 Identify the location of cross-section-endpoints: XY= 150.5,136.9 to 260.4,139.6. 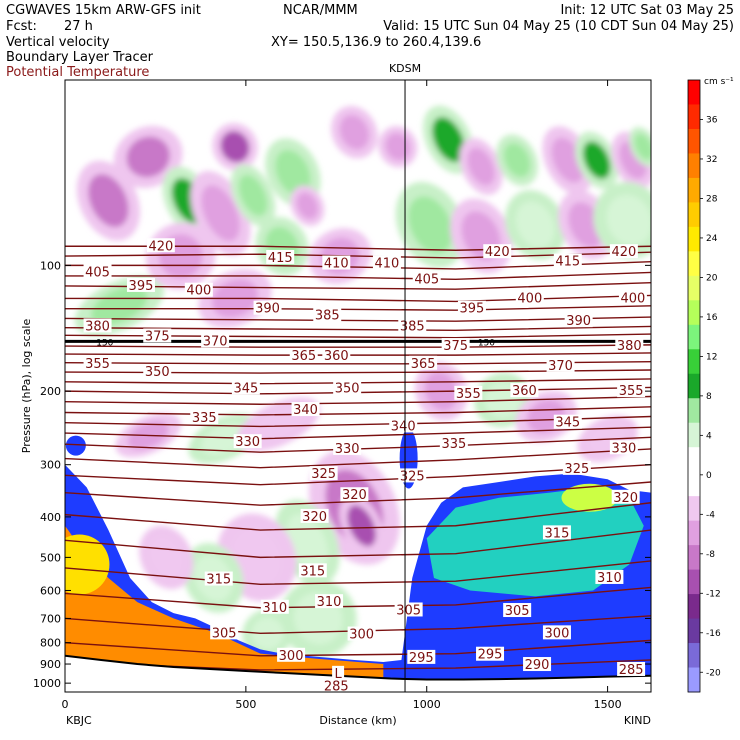
(376, 42).